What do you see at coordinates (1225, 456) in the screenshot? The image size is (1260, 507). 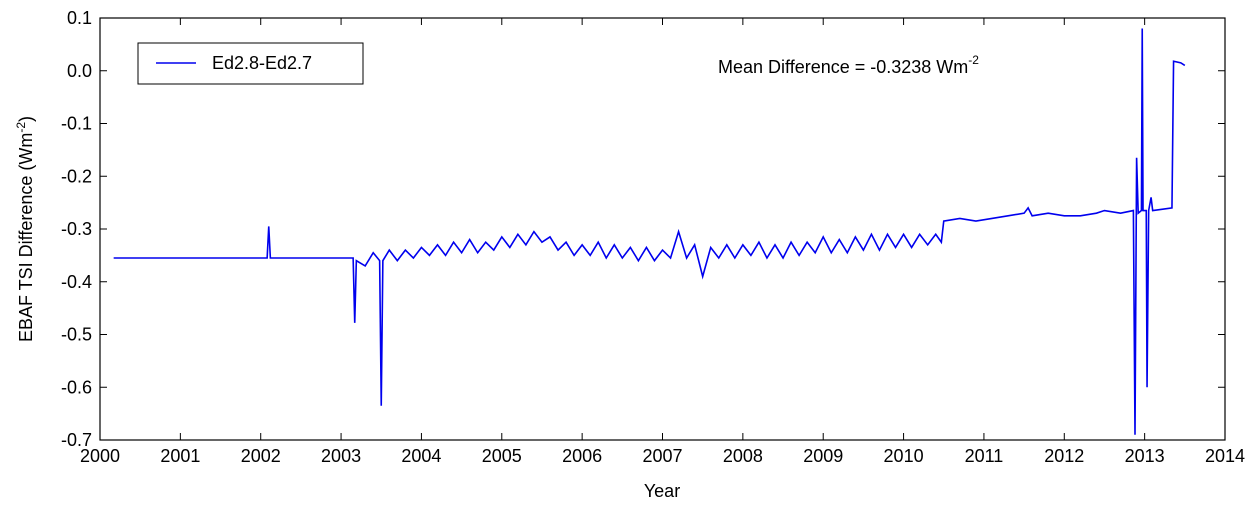 I see `x-tick-label: 2014` at bounding box center [1225, 456].